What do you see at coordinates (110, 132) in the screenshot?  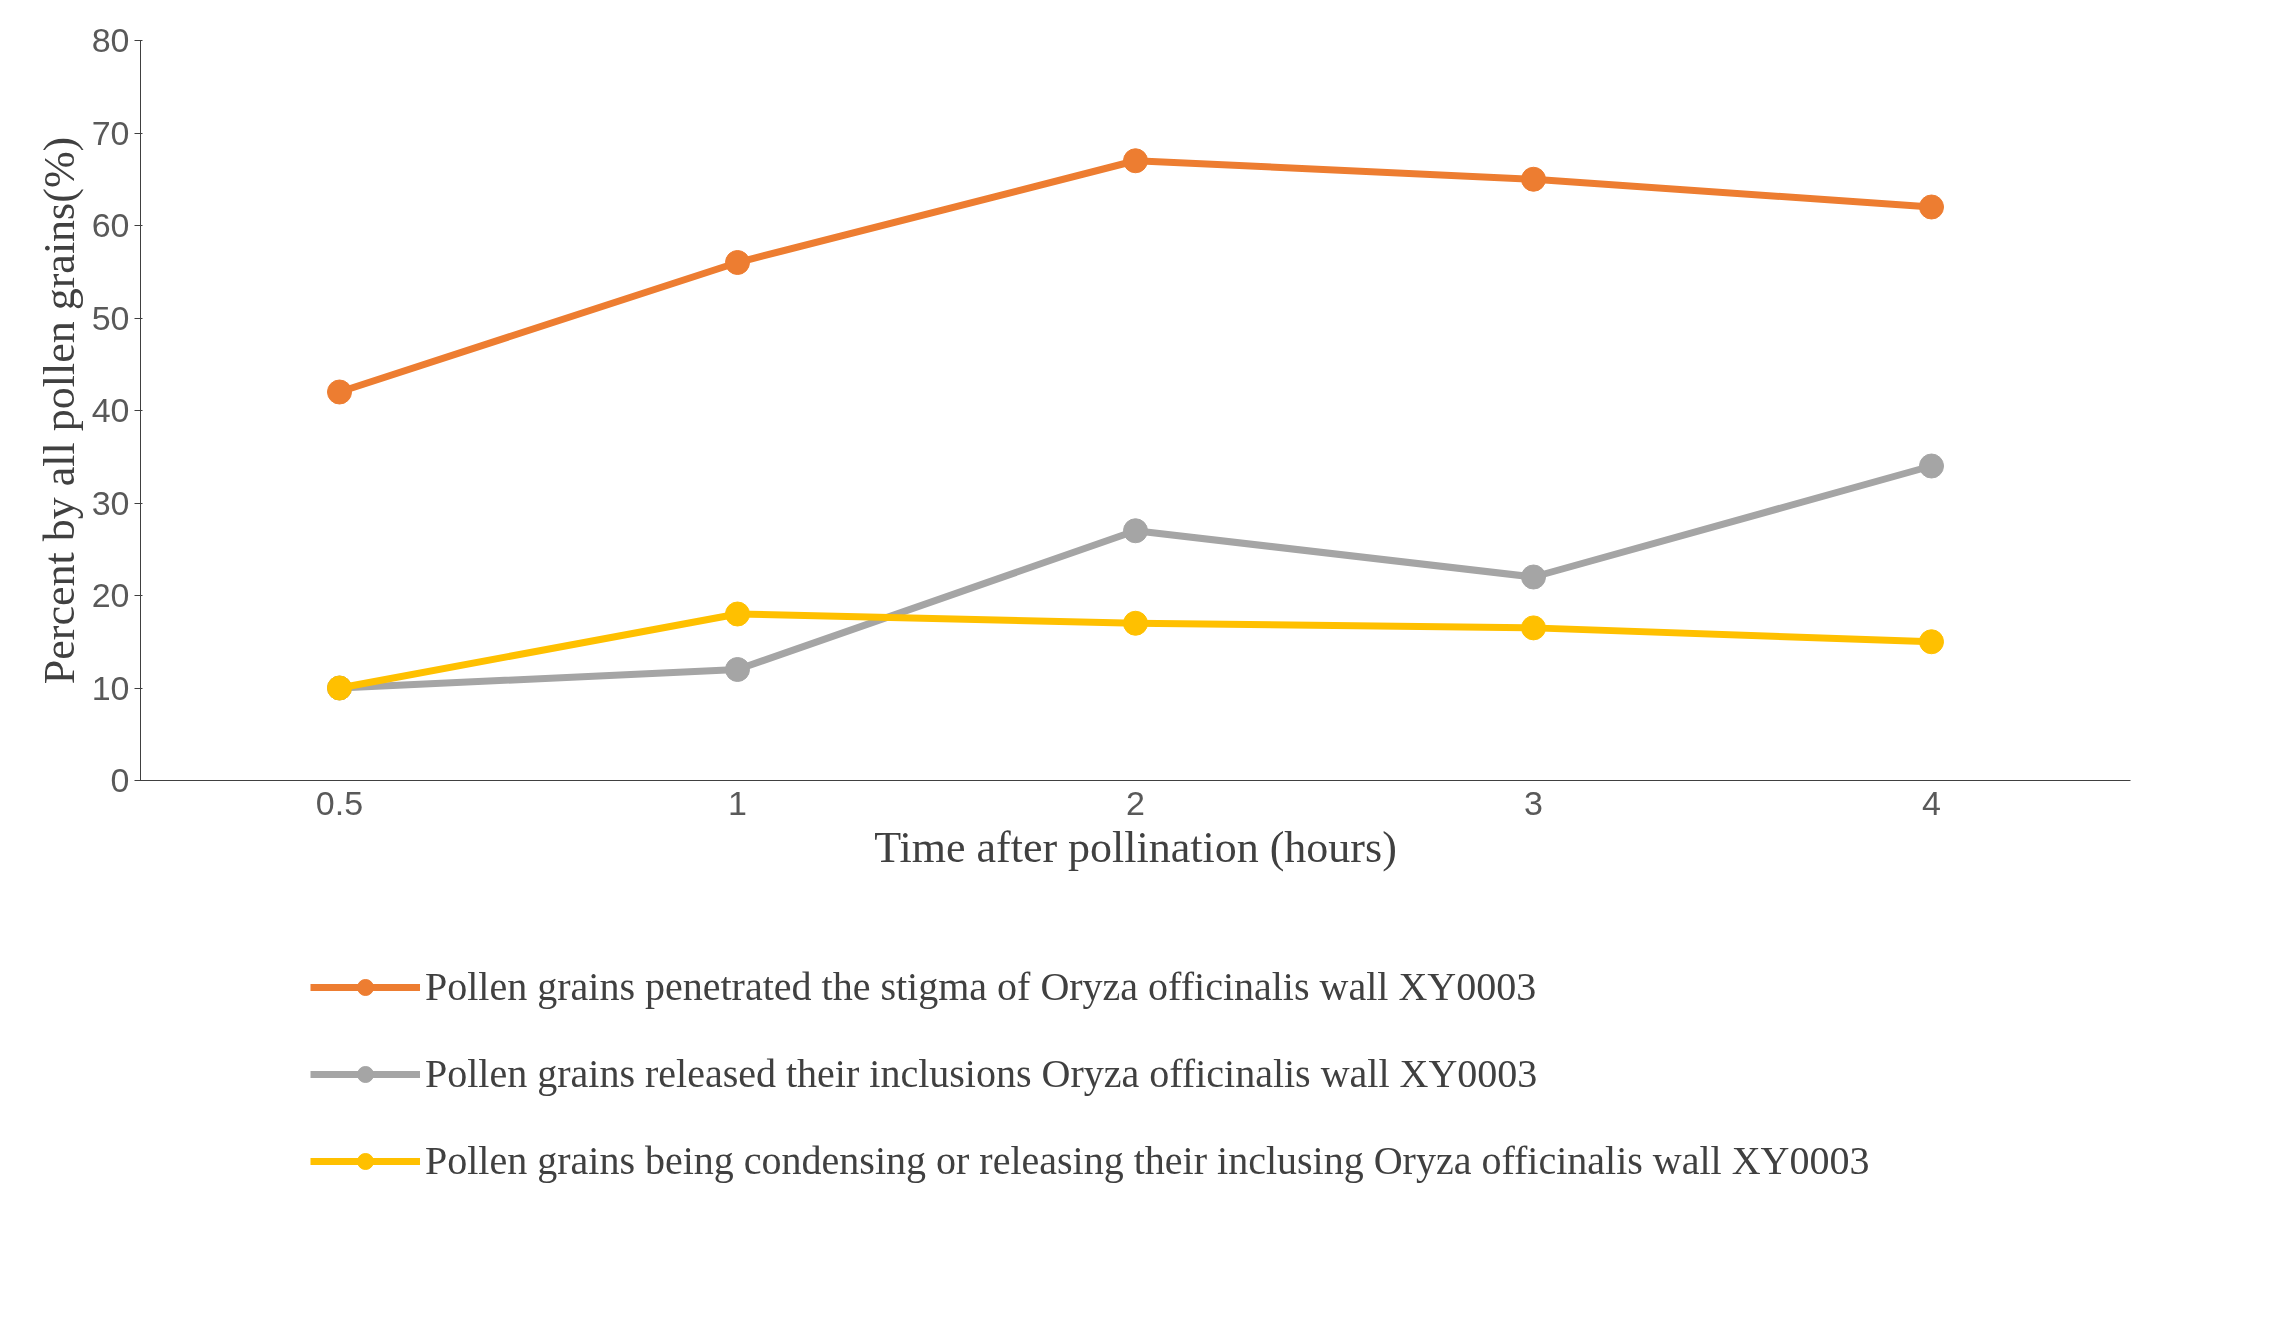 I see `y-tick-label: 70` at bounding box center [110, 132].